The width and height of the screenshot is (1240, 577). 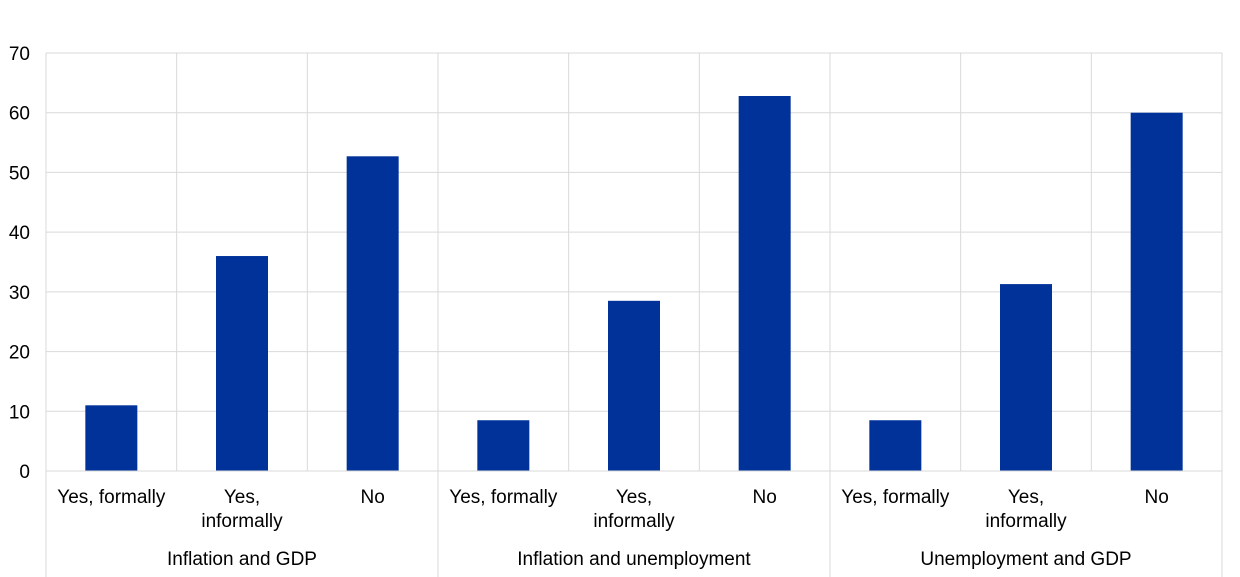 I want to click on y-tick-label: 60, so click(x=19, y=114).